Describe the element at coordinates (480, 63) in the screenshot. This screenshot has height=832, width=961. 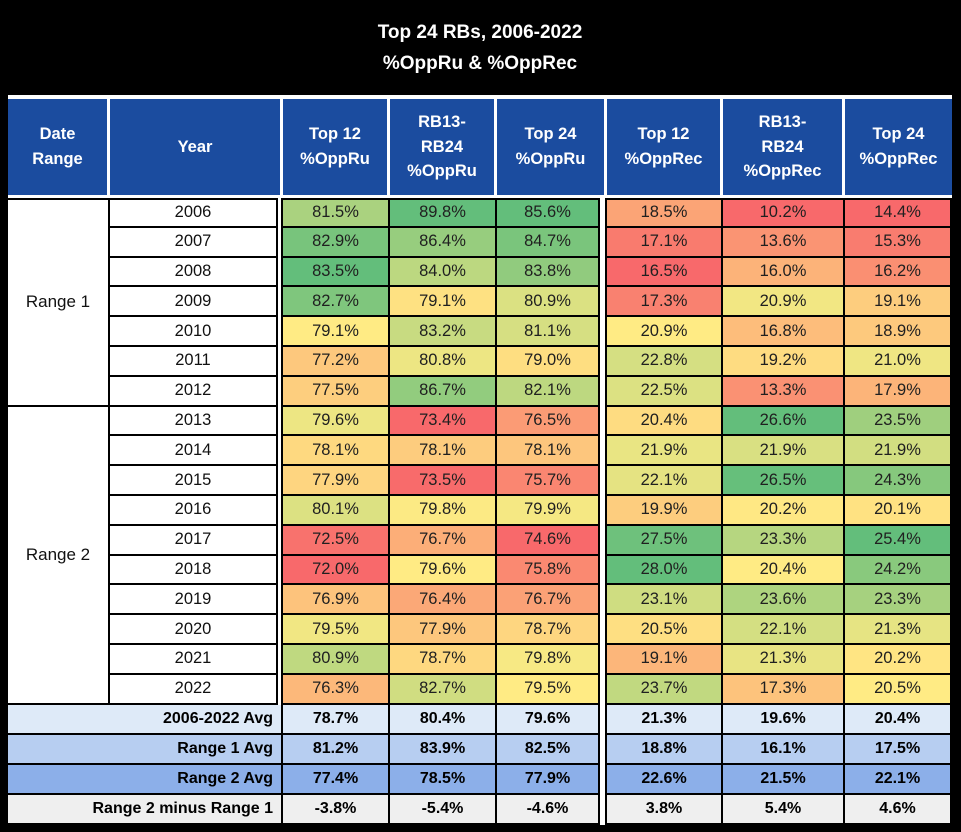
I see `title-line-2: %OppRu & %OppRec` at that location.